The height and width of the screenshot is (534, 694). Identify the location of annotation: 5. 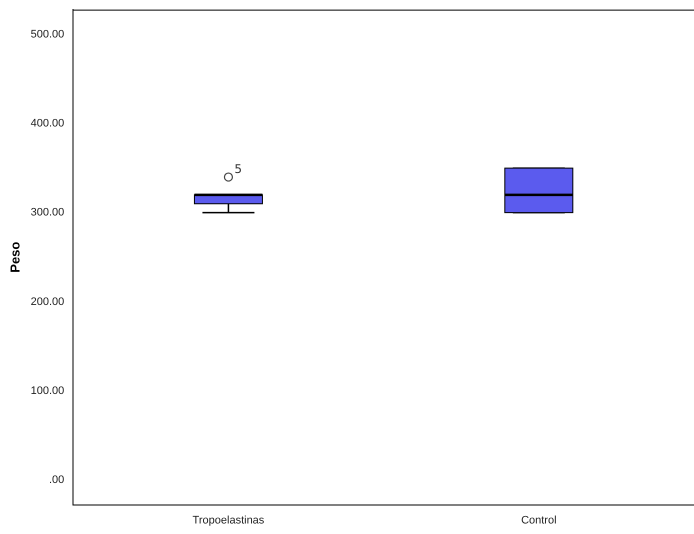
(238, 169).